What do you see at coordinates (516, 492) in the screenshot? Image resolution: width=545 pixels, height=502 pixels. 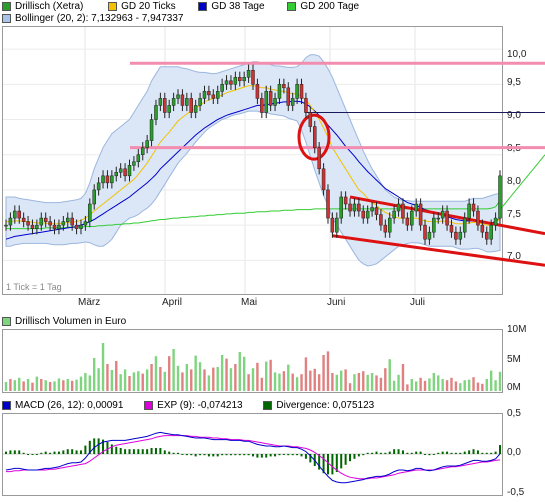 I see `y-tick-label: -0,5` at bounding box center [516, 492].